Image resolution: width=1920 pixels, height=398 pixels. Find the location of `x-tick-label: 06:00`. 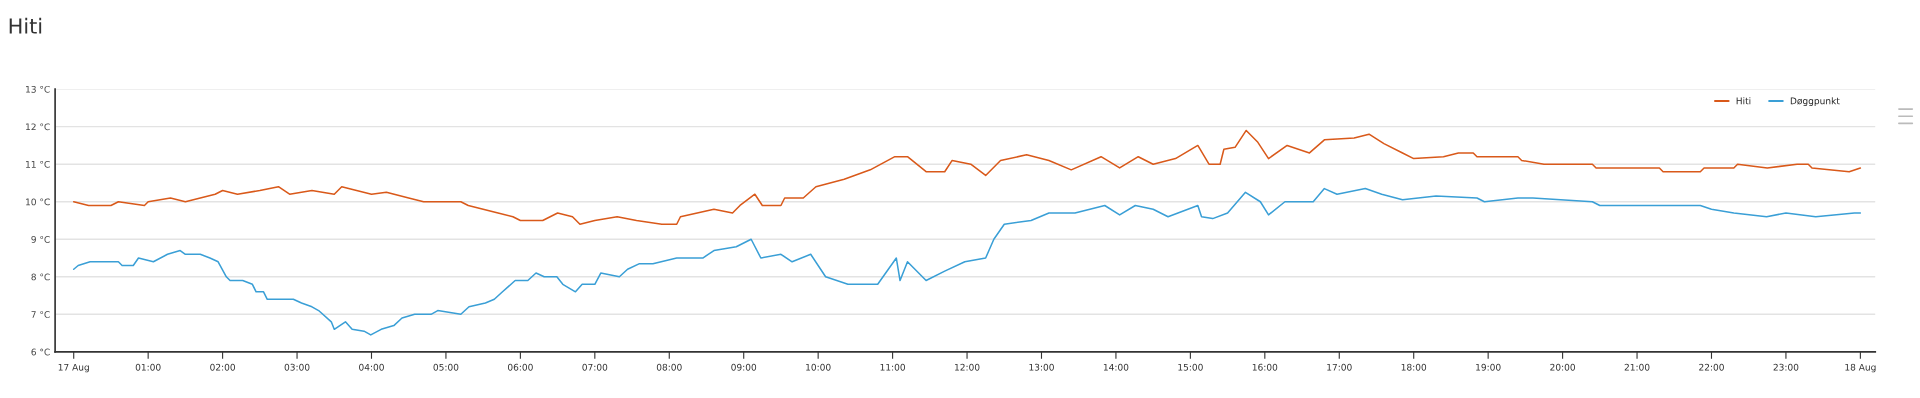

x-tick-label: 06:00 is located at coordinates (520, 367).